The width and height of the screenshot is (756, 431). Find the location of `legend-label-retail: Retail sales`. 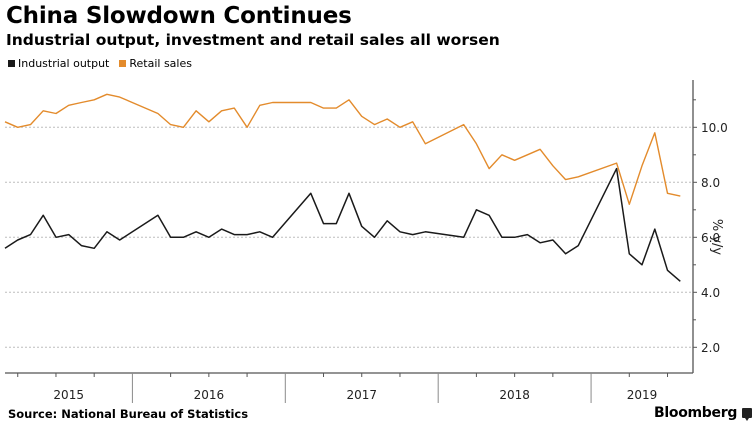

legend-label-retail: Retail sales is located at coordinates (160, 63).